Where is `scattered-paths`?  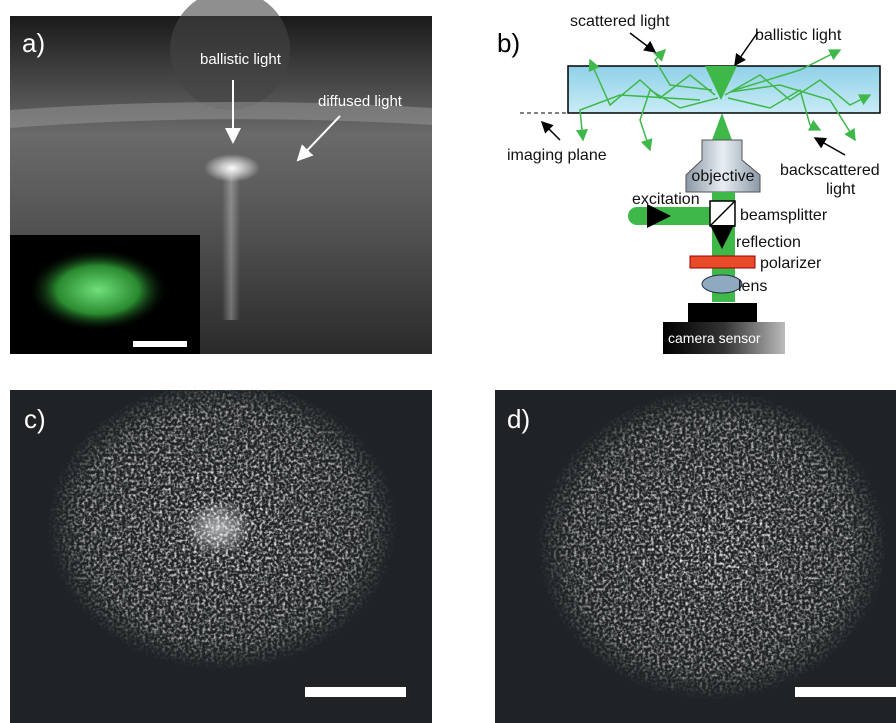
scattered-paths is located at coordinates (723, 100).